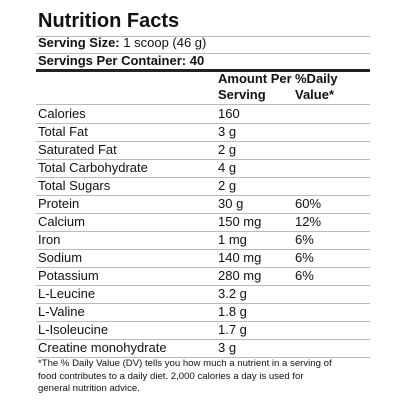 The image size is (400, 400). I want to click on nutrient-name: Total Carbohydrate, so click(93, 167).